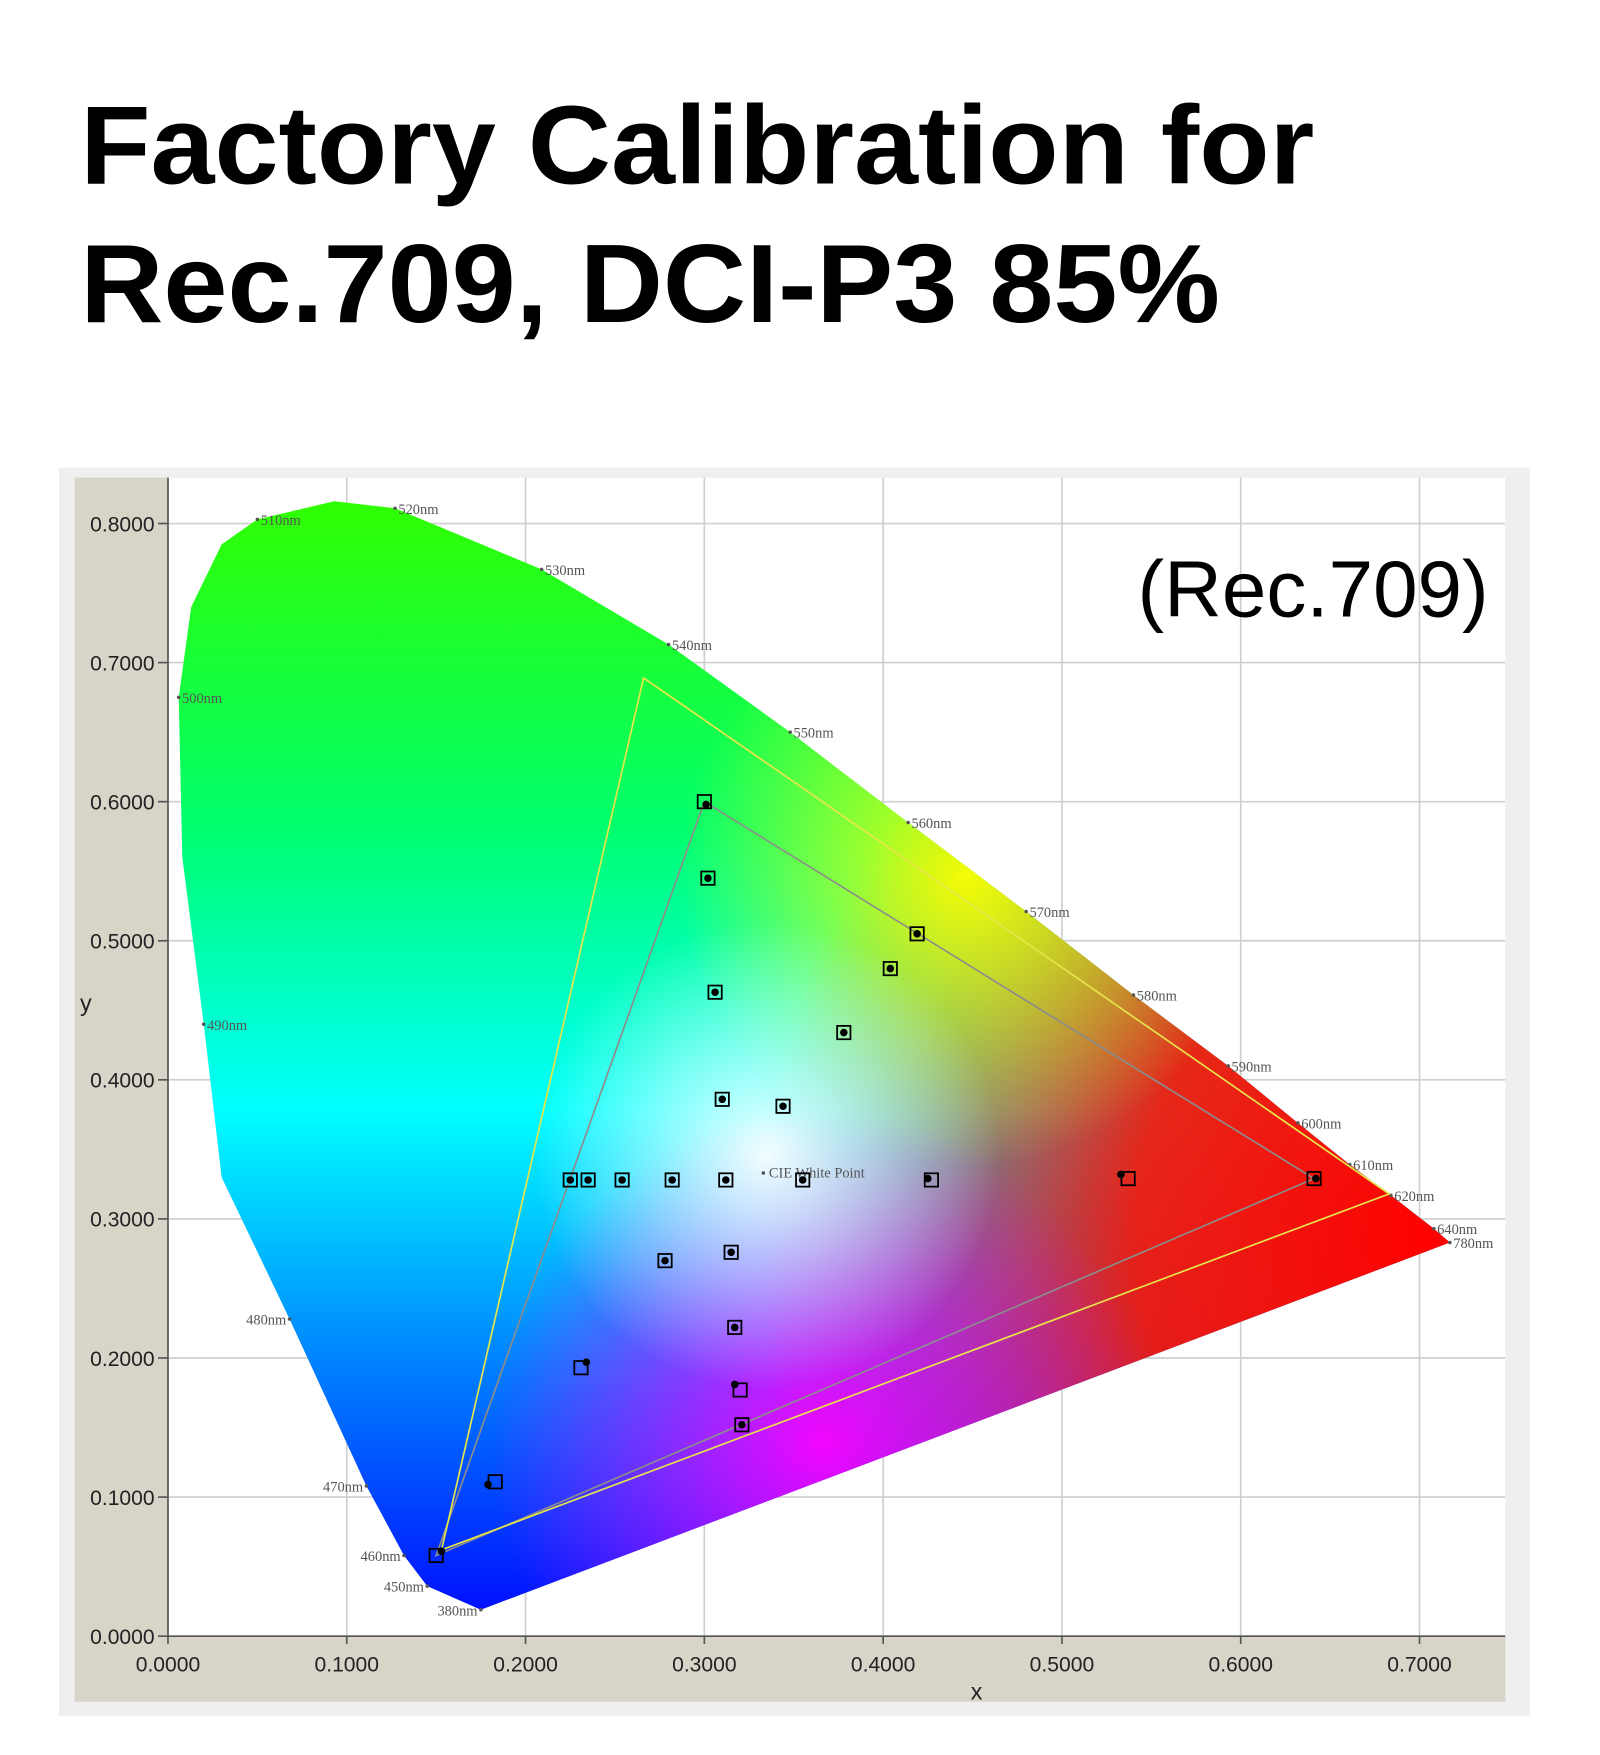 This screenshot has width=1600, height=1755. What do you see at coordinates (704, 1665) in the screenshot?
I see `x-tick-label: 0.3000` at bounding box center [704, 1665].